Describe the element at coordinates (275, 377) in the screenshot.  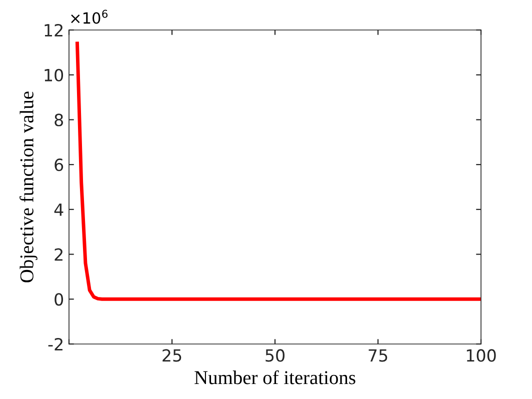
I see `x-axis-title: Number of iterations` at that location.